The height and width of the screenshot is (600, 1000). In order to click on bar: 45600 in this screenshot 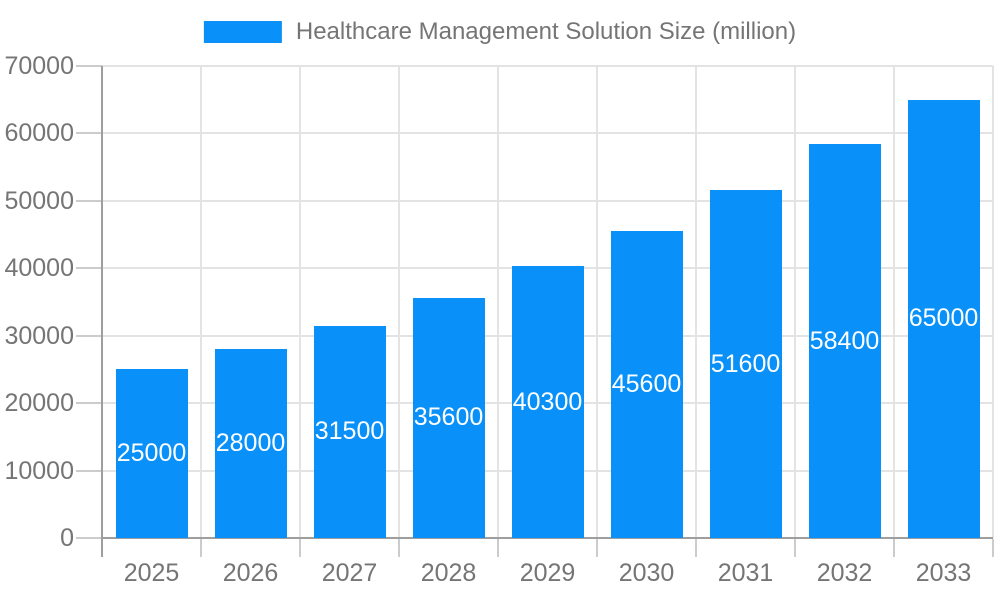, I will do `click(646, 384)`.